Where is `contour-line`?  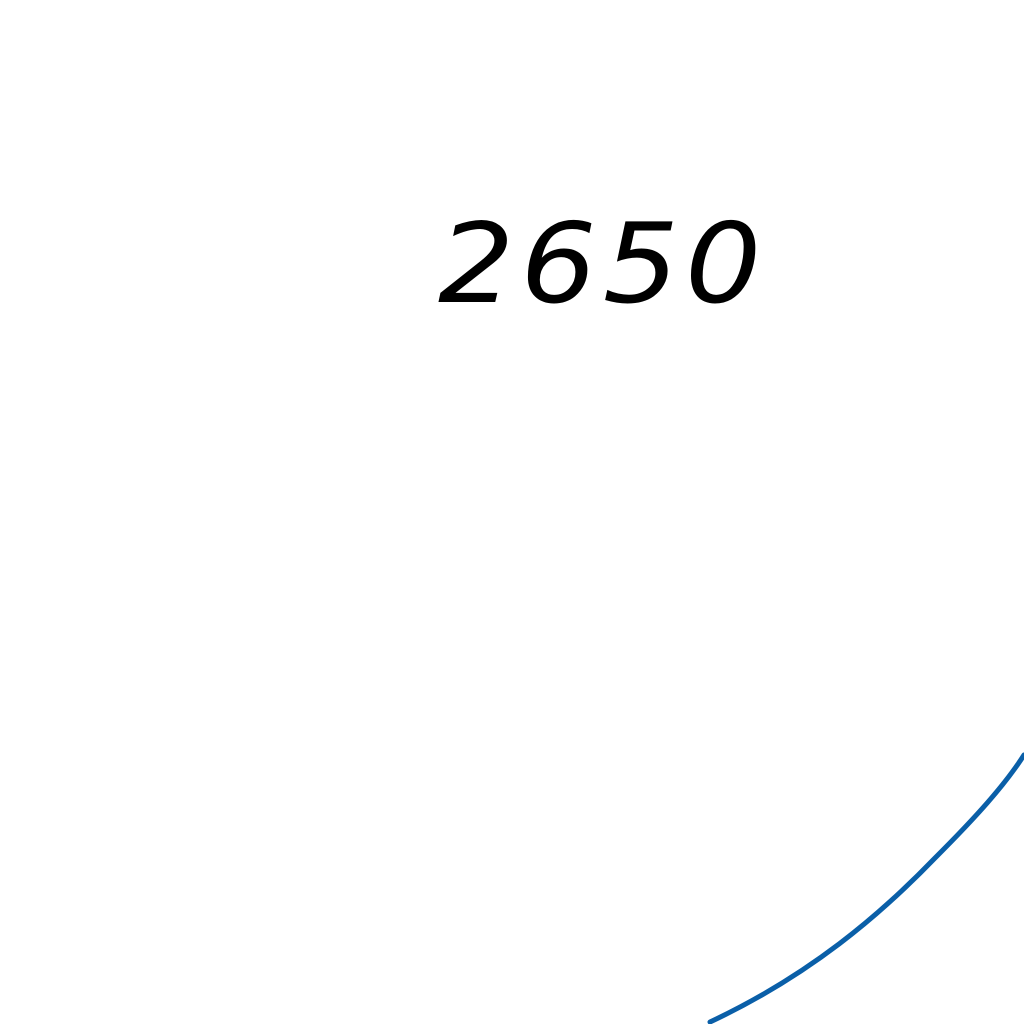 contour-line is located at coordinates (865, 888).